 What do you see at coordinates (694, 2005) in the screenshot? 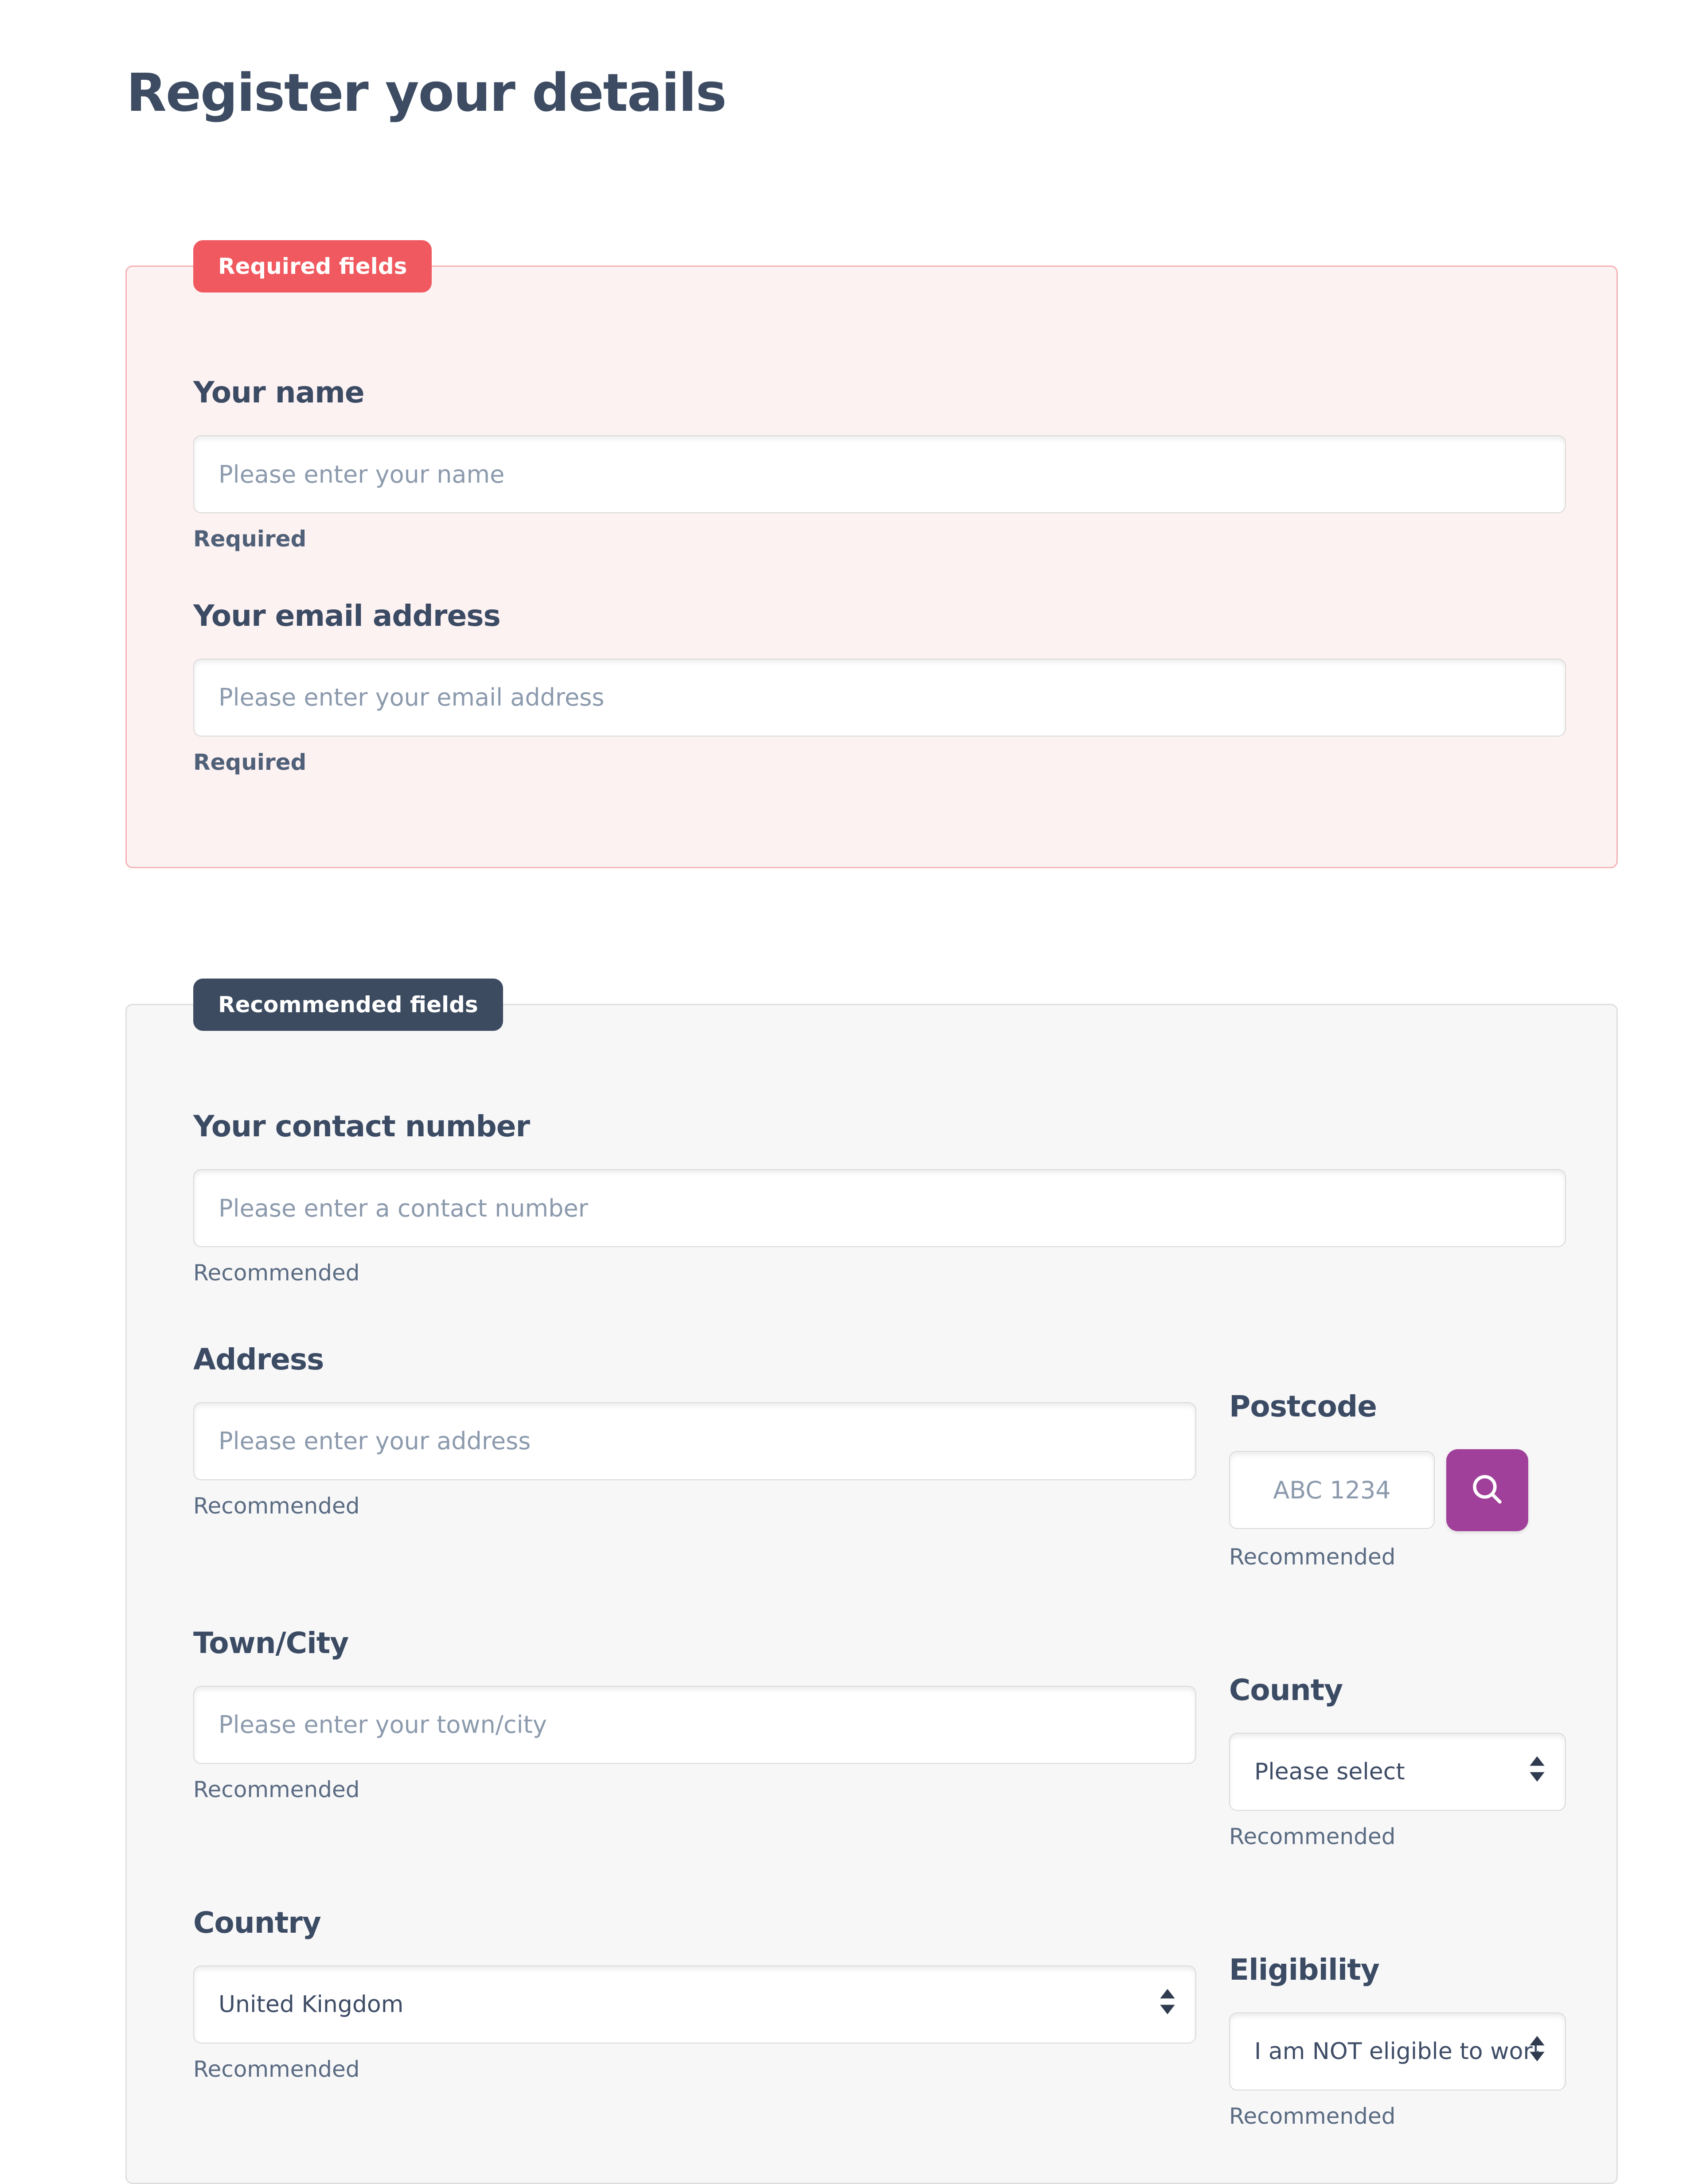
I see `country-select: United Kingdom` at bounding box center [694, 2005].